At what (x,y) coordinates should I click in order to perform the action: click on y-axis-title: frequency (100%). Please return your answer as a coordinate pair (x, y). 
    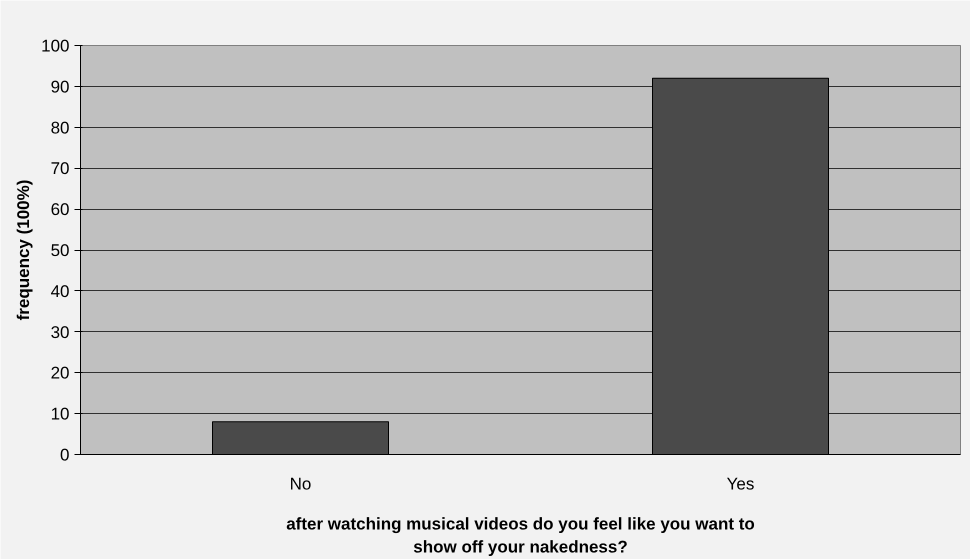
    Looking at the image, I should click on (24, 250).